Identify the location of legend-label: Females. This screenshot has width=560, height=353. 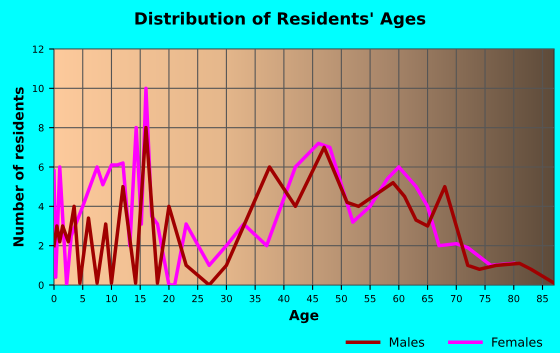
(517, 342).